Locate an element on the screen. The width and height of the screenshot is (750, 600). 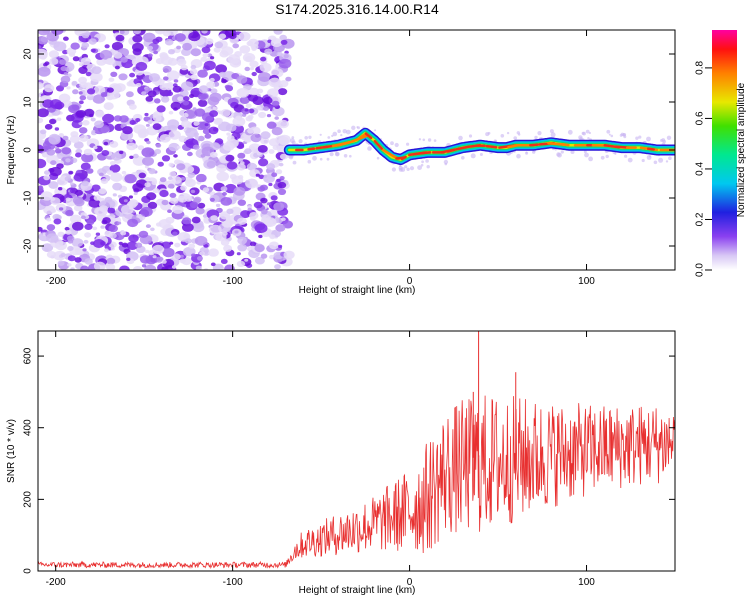
x-tick-label: 100 is located at coordinates (586, 281).